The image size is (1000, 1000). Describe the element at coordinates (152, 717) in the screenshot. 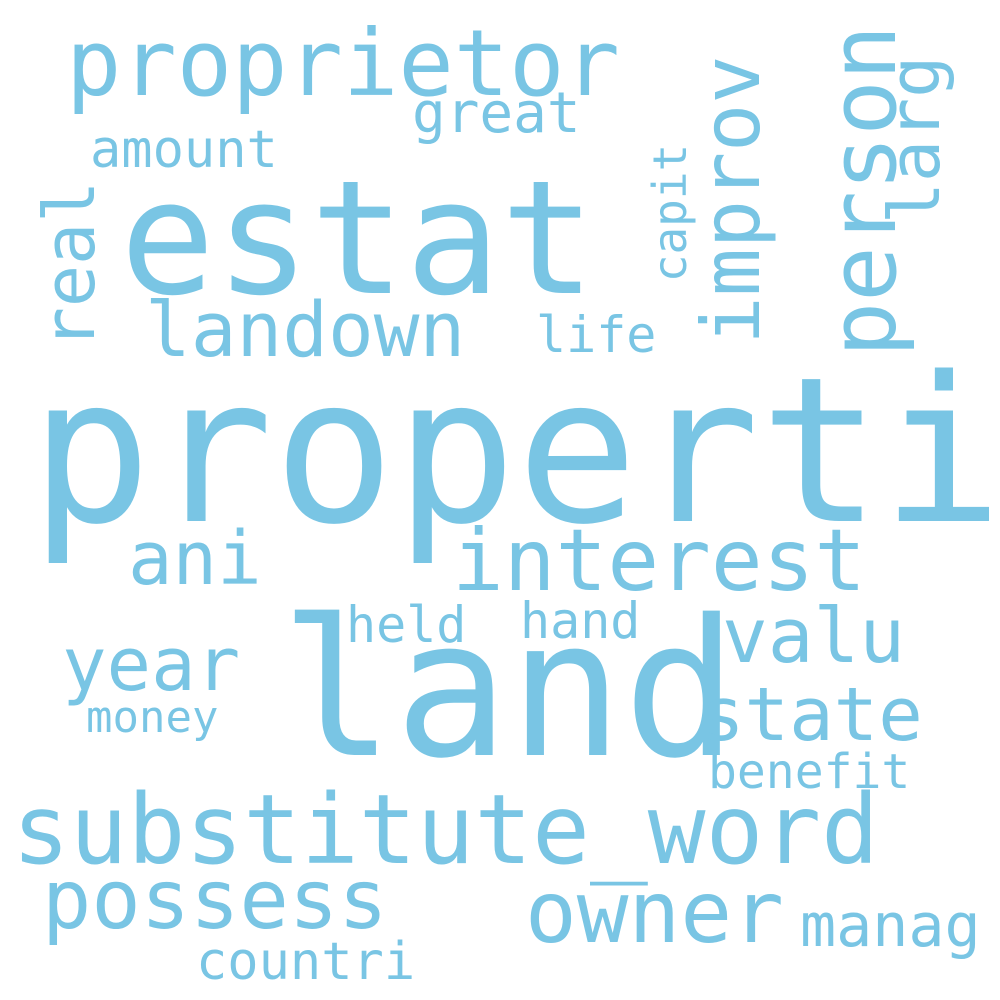

I see `word-money: money` at that location.